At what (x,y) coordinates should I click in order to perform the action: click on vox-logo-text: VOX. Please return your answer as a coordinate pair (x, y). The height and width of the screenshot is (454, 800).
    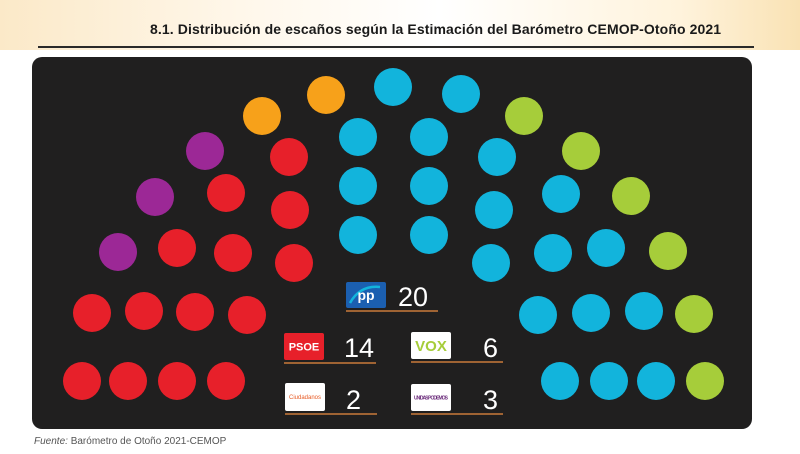
    Looking at the image, I should click on (431, 346).